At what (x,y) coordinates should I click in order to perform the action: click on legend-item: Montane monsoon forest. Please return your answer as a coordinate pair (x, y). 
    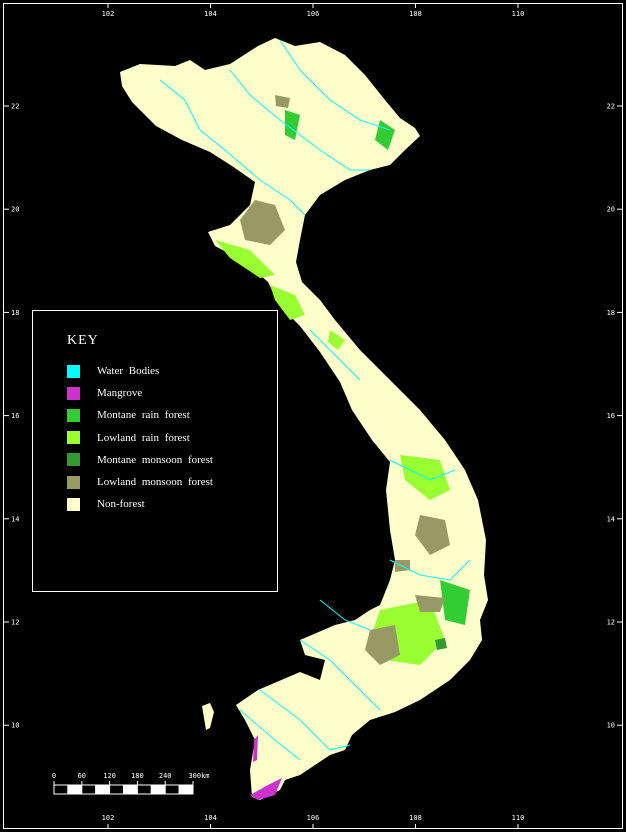
    Looking at the image, I should click on (140, 460).